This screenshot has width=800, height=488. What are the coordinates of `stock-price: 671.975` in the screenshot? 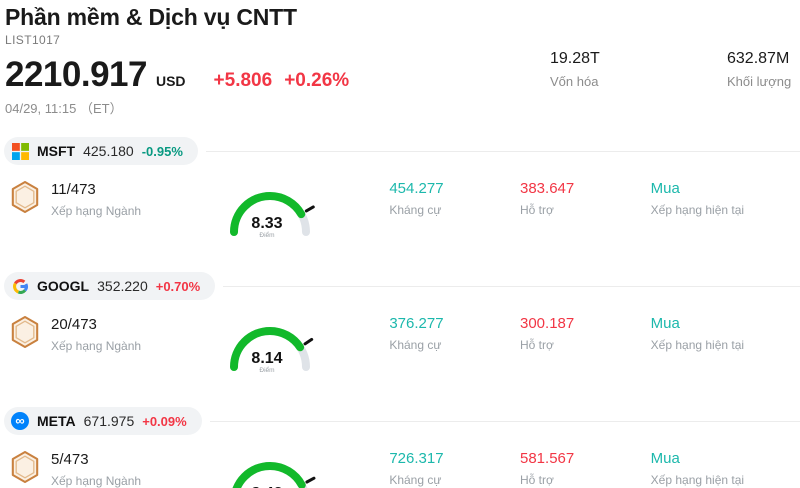 It's located at (109, 421).